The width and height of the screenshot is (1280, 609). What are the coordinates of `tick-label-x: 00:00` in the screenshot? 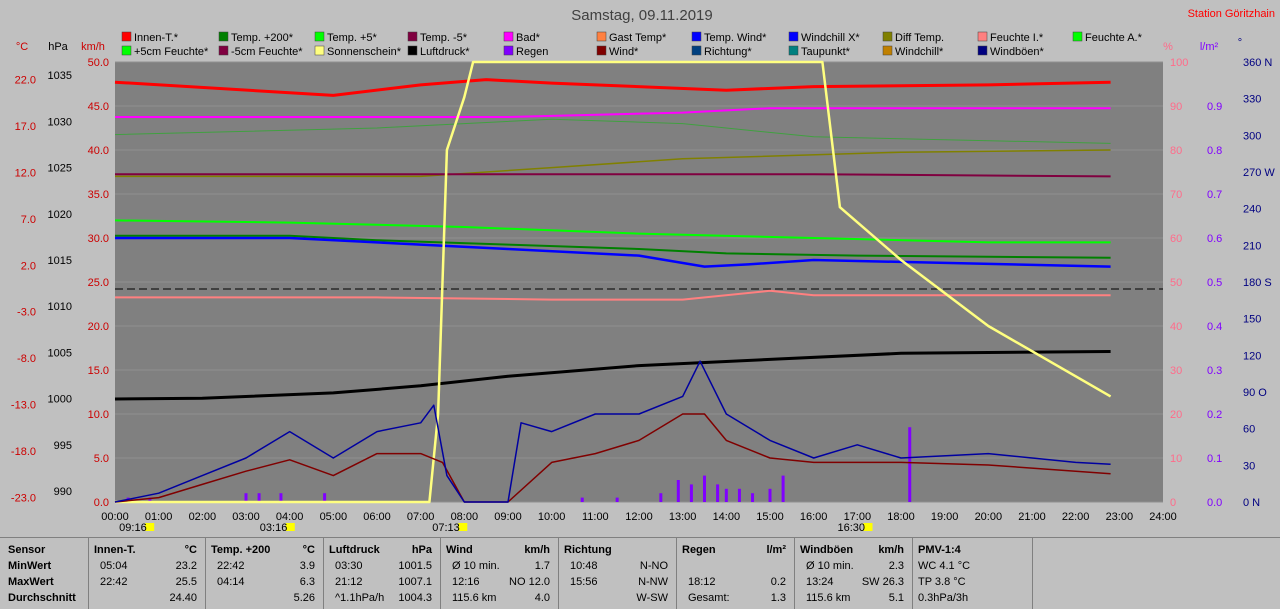 It's located at (115, 517).